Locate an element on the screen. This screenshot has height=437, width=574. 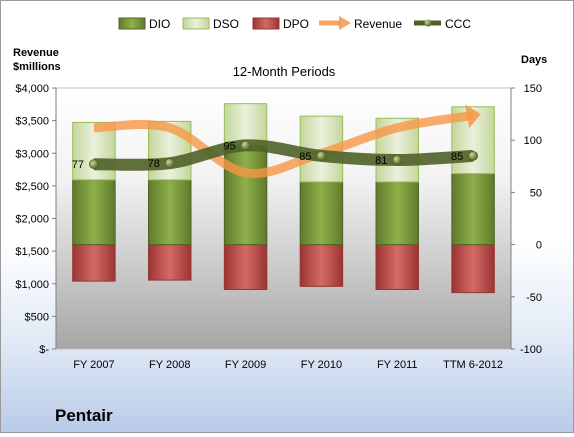
ccc-data-label: 95 is located at coordinates (229, 146).